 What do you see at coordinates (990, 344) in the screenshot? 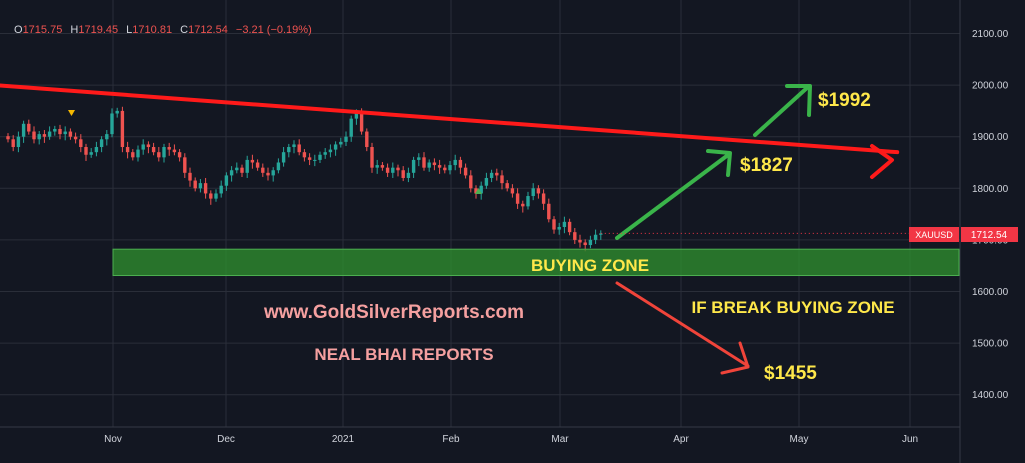
I see `price-tick-label: 1500.00` at bounding box center [990, 344].